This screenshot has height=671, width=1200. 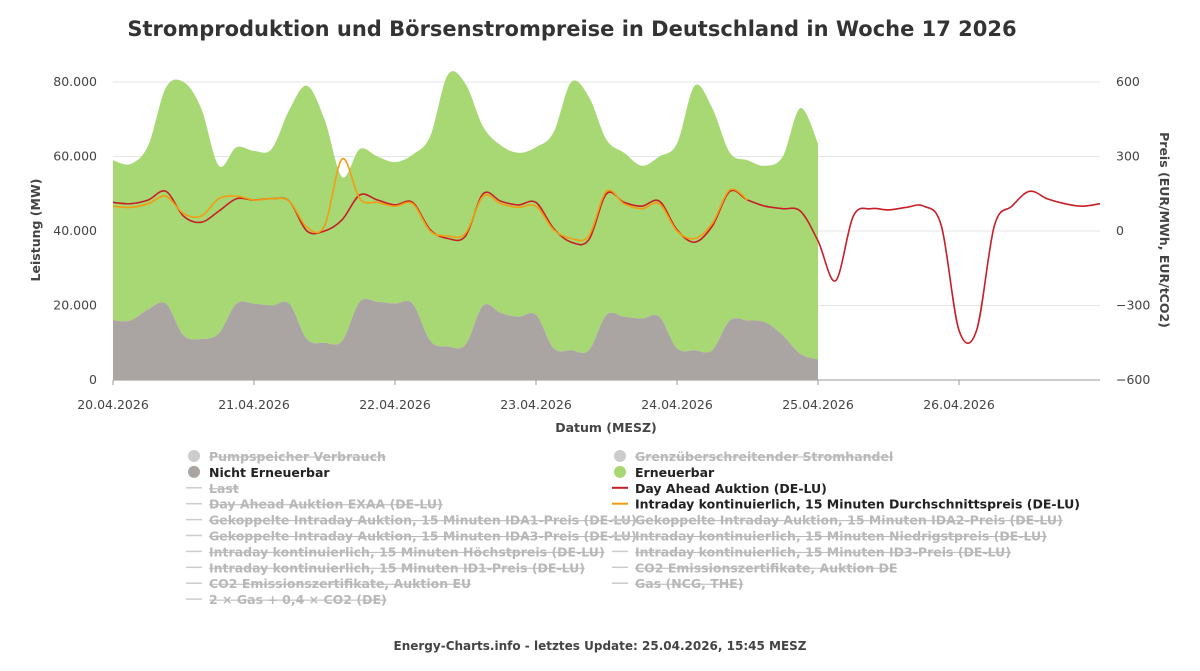 I want to click on legend-item: Day Ahead Auktion EXAA (DE-LU), so click(x=314, y=504).